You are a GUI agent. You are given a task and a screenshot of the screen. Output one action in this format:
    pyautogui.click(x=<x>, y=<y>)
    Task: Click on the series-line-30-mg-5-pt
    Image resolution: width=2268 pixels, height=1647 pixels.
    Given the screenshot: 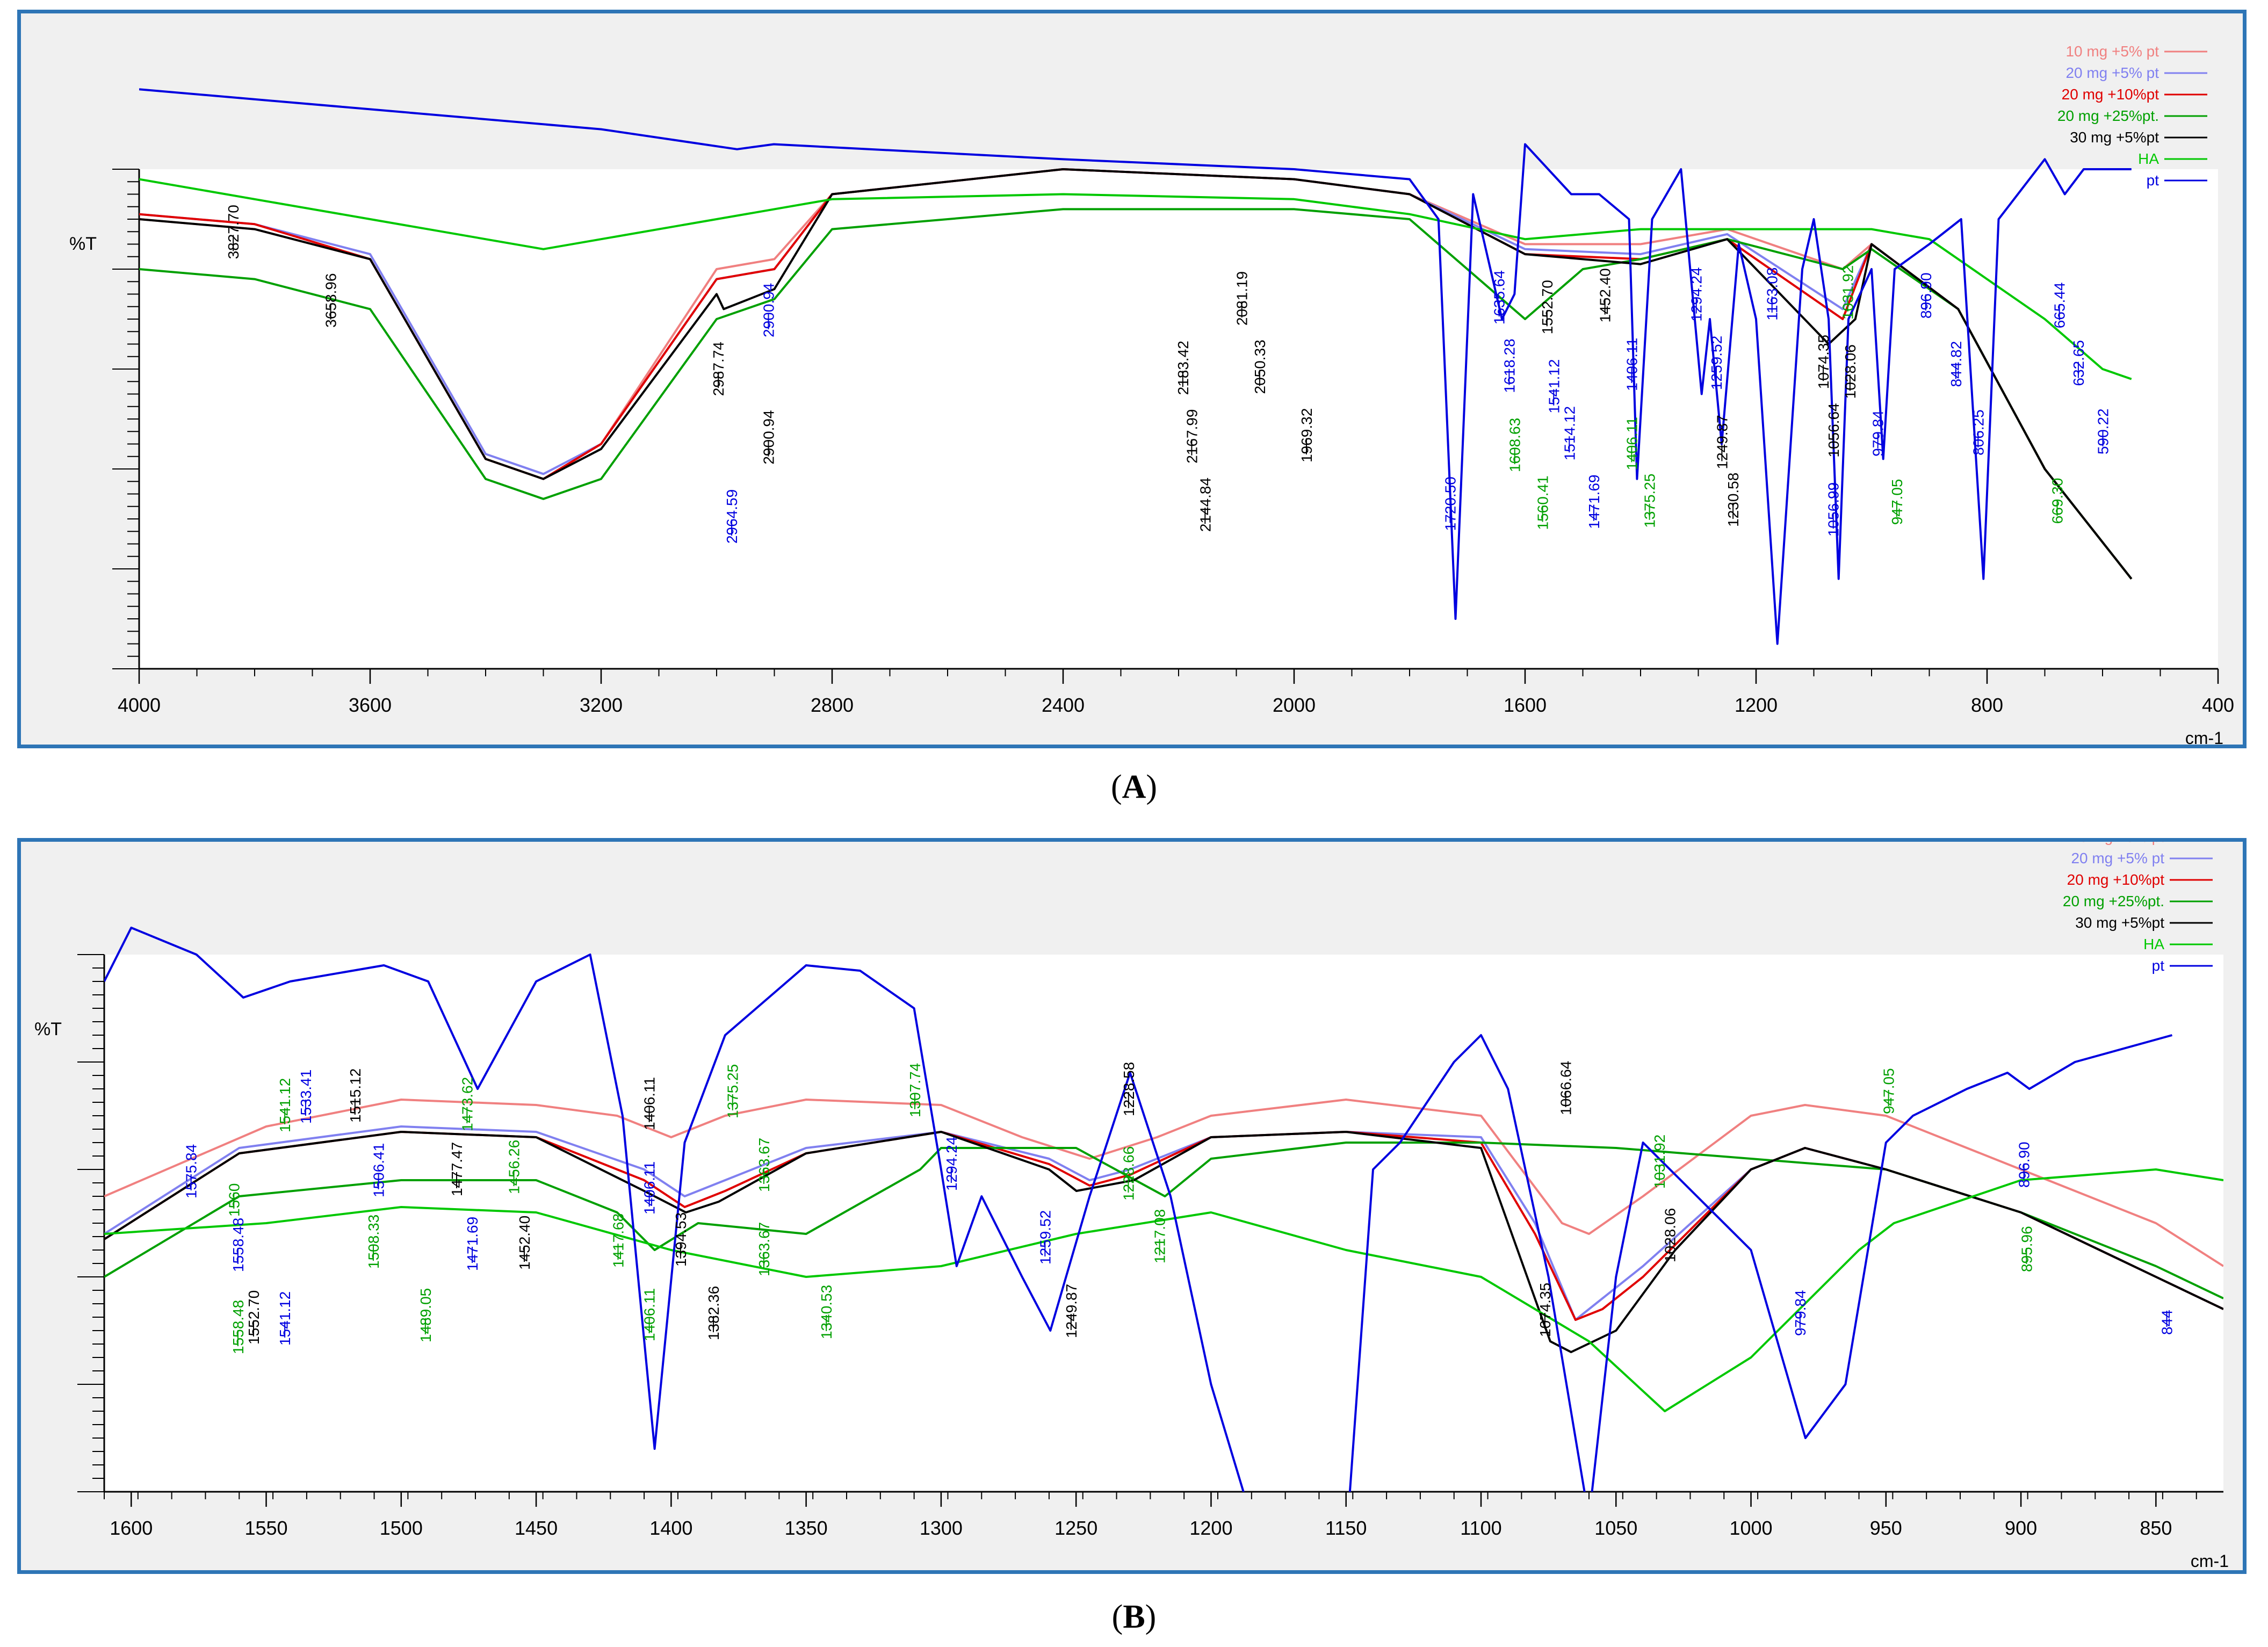 What is the action you would take?
    pyautogui.click(x=1163, y=1242)
    